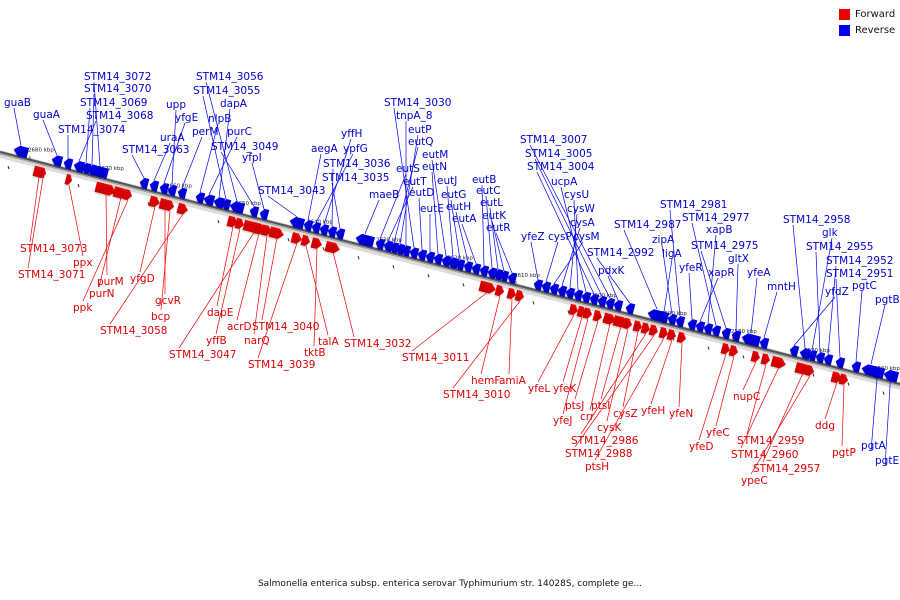  Describe the element at coordinates (421, 193) in the screenshot. I see `reverse-gene-label: eutD` at that location.